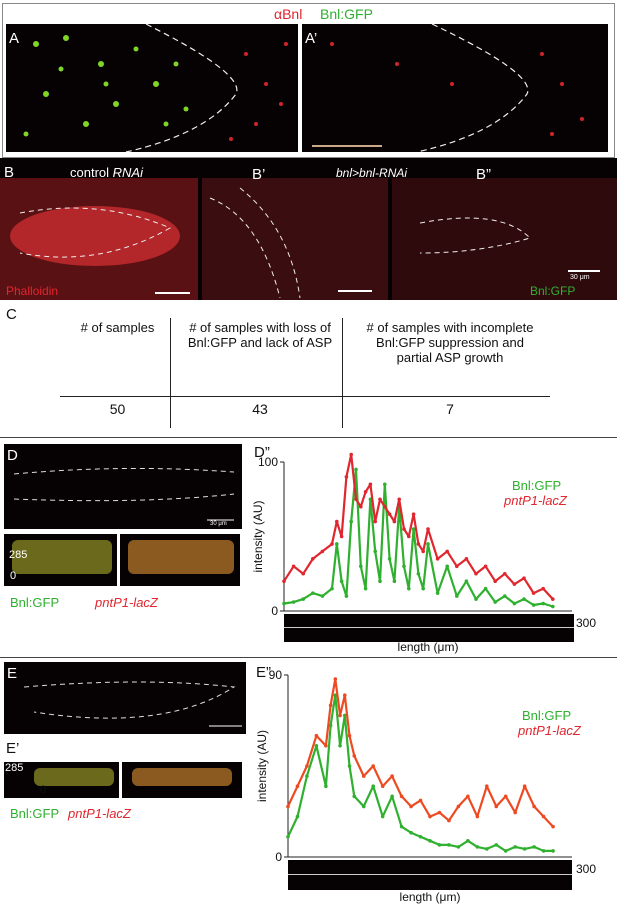  Describe the element at coordinates (428, 647) in the screenshot. I see `chart-d-x-axis-label: length (μm)` at that location.